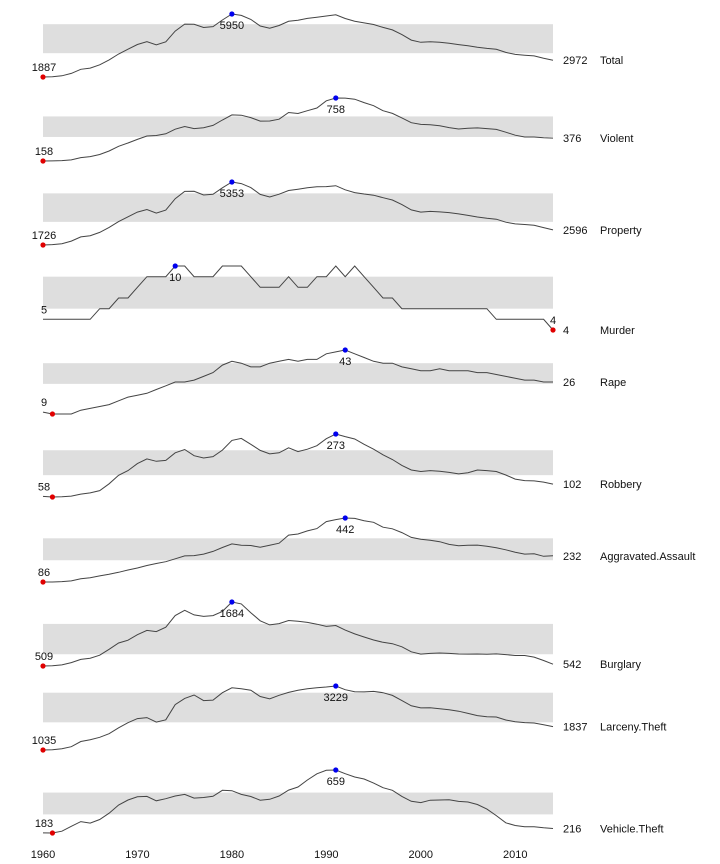  What do you see at coordinates (336, 686) in the screenshot?
I see `max-point-larceny-theft` at bounding box center [336, 686].